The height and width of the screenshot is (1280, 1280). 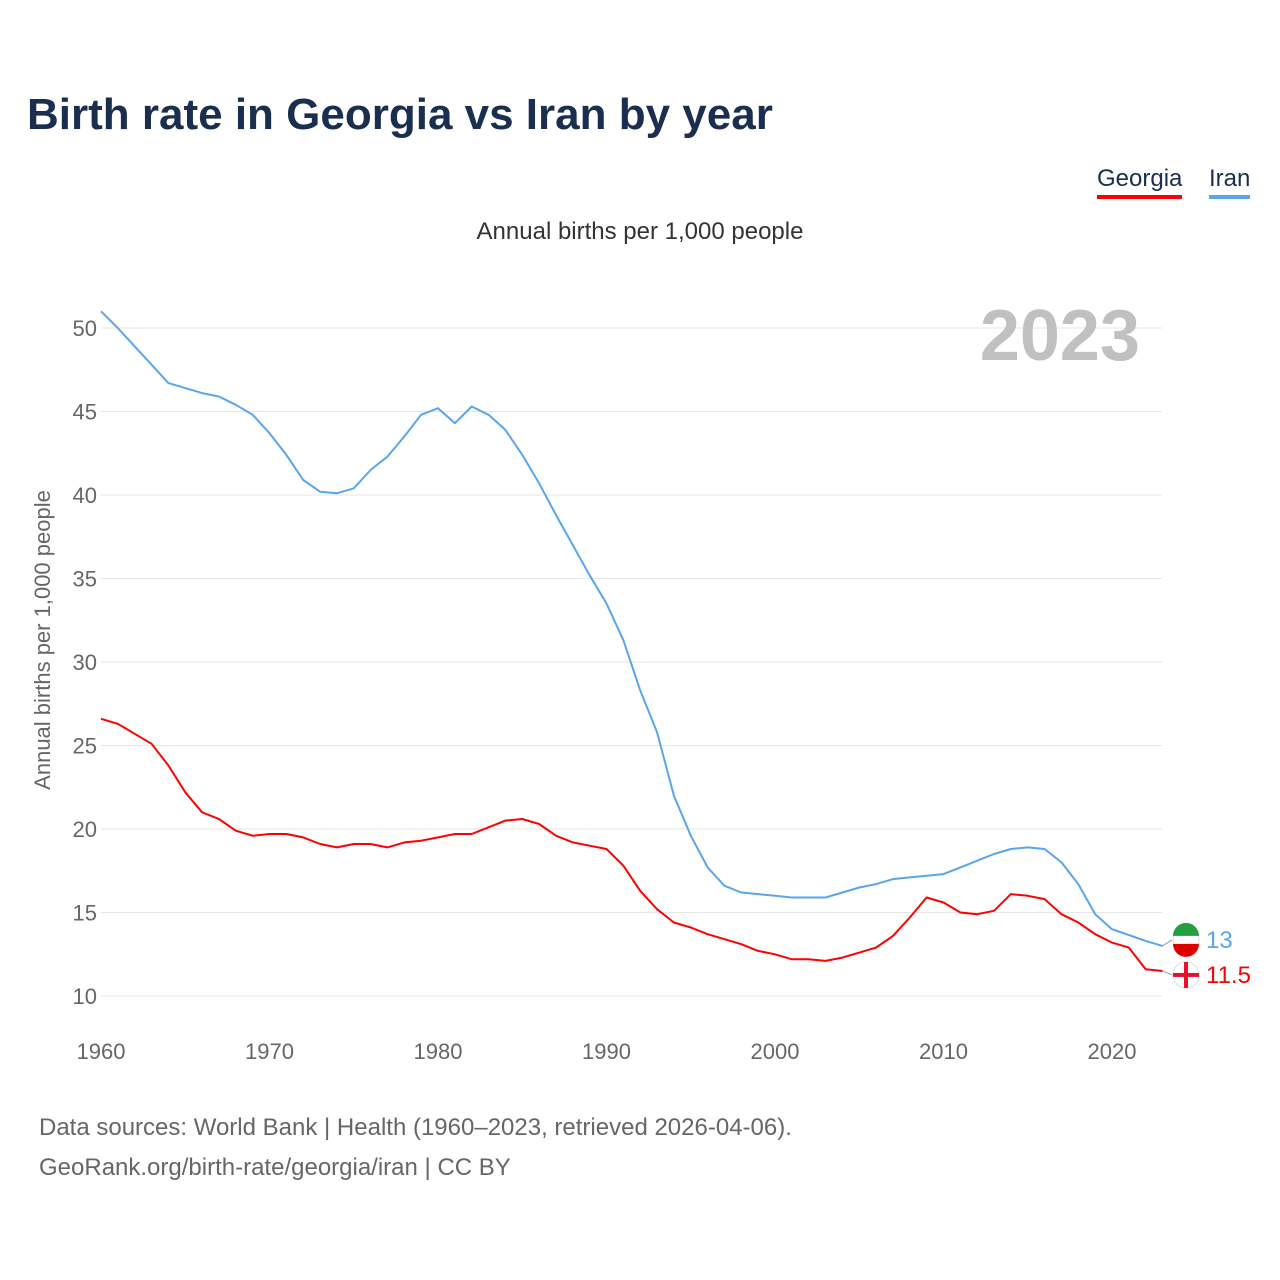 I want to click on year-watermark: 2023, so click(x=1060, y=336).